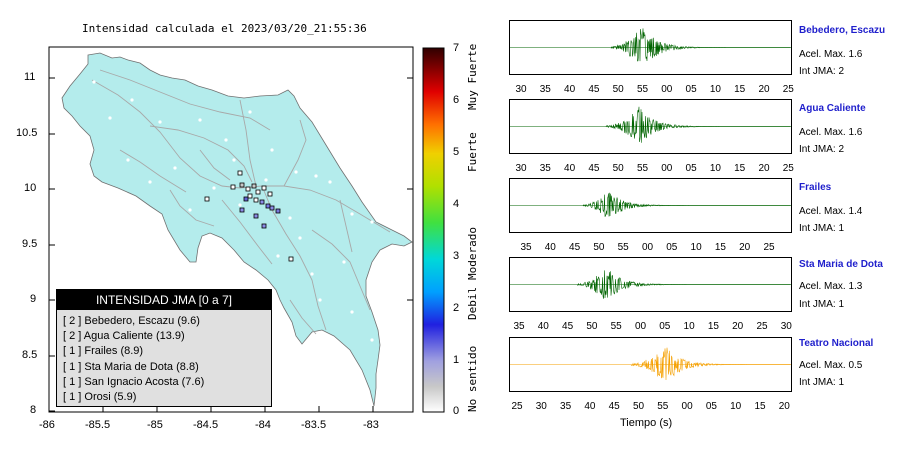 The image size is (910, 460). I want to click on legend-item: [ 1 ] Sta Maria de Dota (8.8), so click(131, 366).